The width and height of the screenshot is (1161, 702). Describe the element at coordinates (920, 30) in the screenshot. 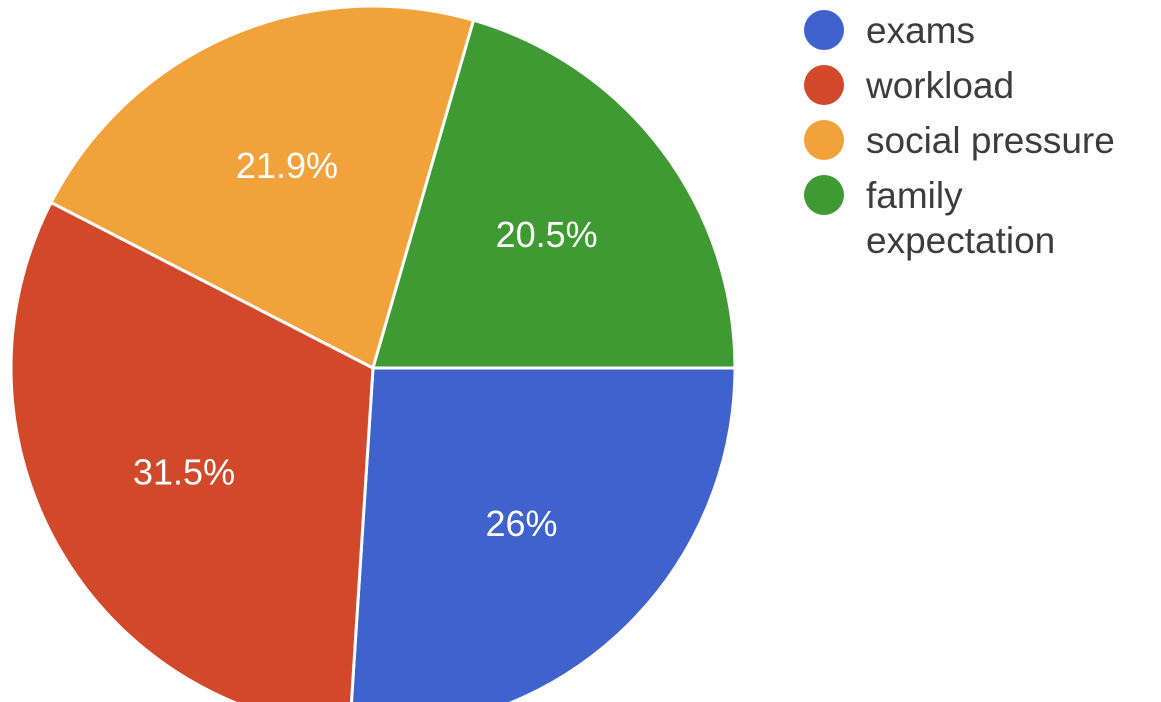

I see `legend-label: exams` at that location.